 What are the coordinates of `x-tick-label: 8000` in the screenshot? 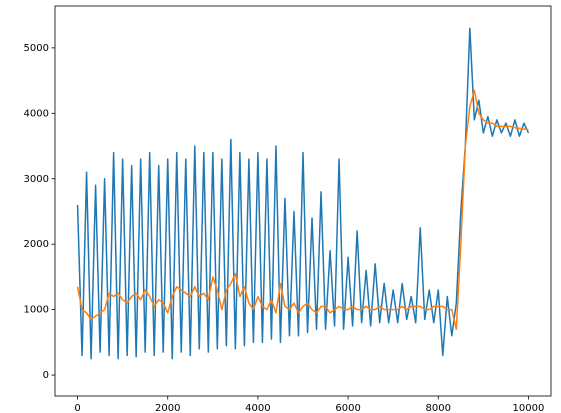 It's located at (438, 408).